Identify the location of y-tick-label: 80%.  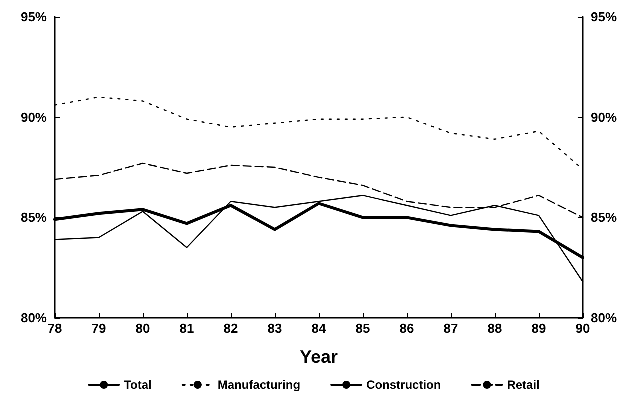
(34, 318).